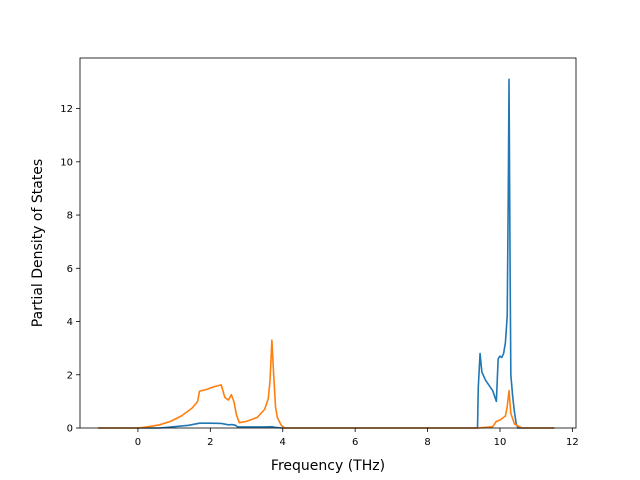 This screenshot has height=480, width=640. Describe the element at coordinates (283, 442) in the screenshot. I see `x-tick-label: 4` at that location.